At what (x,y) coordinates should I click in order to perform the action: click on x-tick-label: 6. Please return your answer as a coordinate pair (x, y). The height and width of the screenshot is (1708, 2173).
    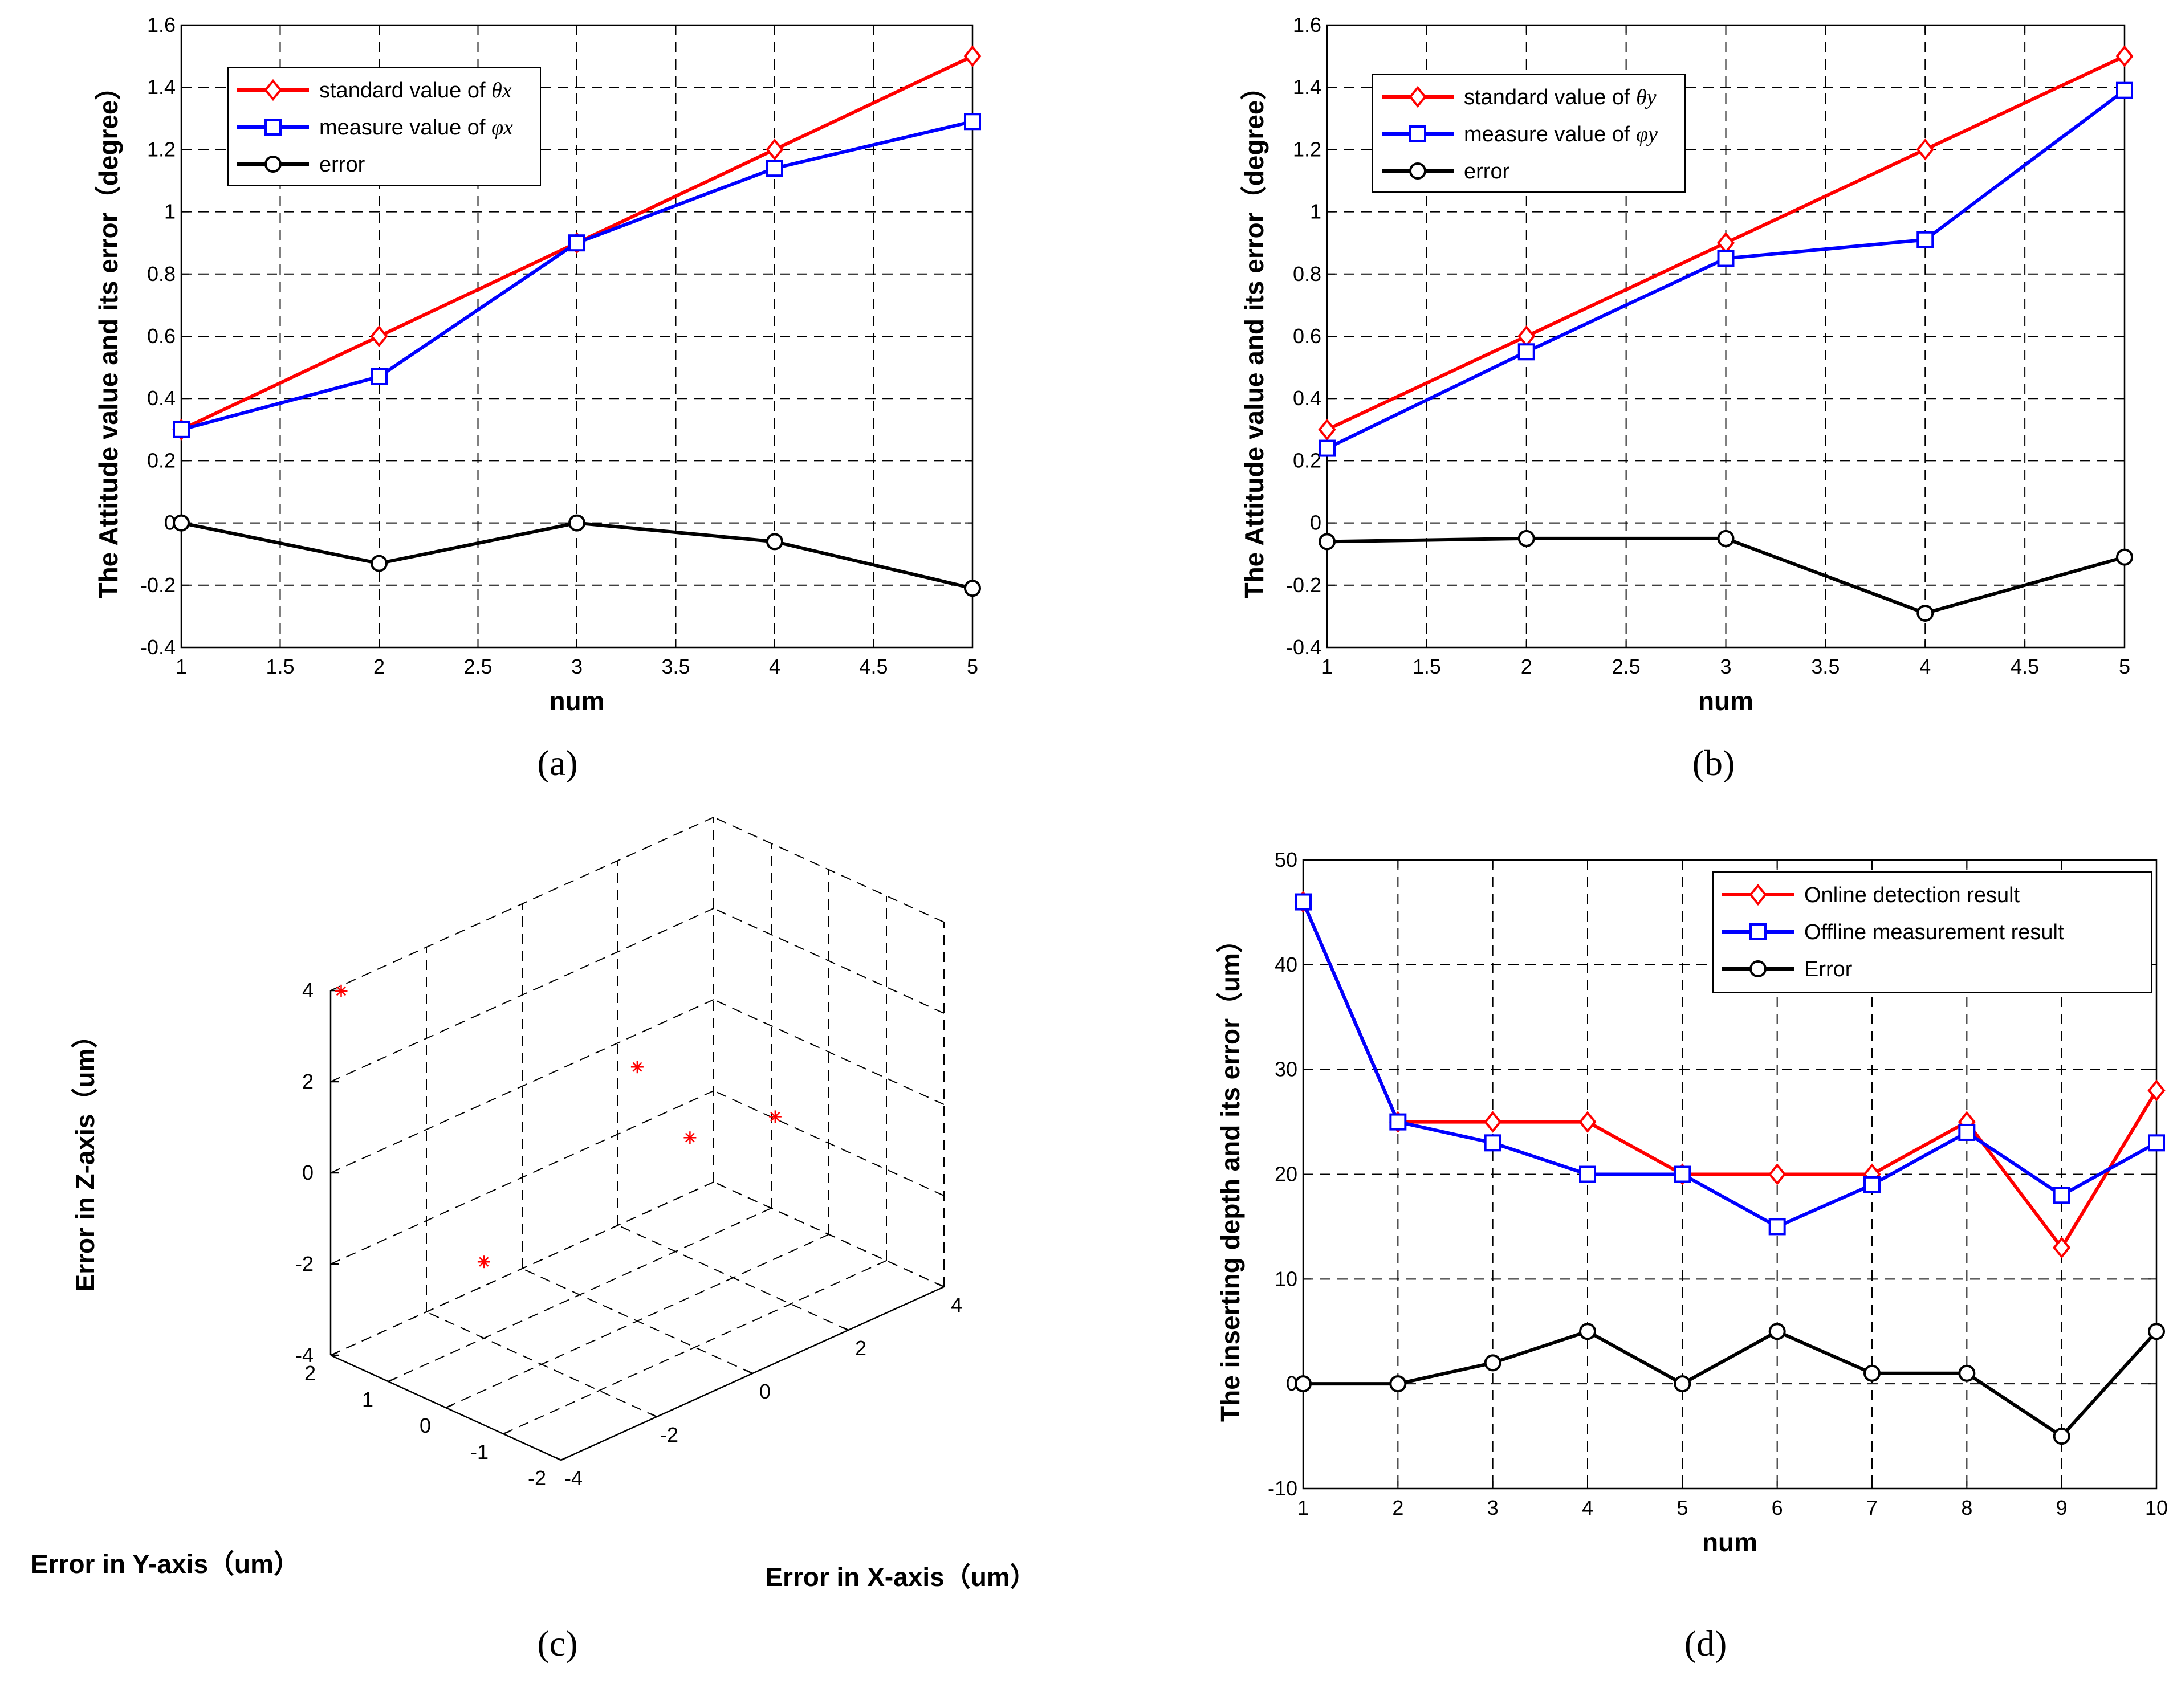
    Looking at the image, I should click on (1778, 1507).